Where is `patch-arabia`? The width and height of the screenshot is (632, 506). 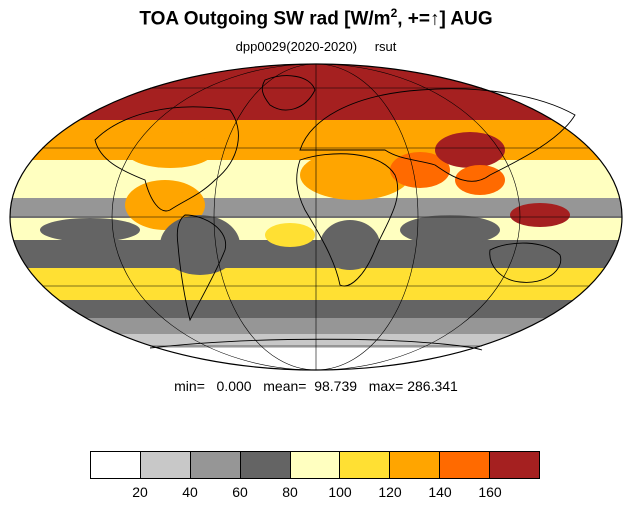 patch-arabia is located at coordinates (420, 170).